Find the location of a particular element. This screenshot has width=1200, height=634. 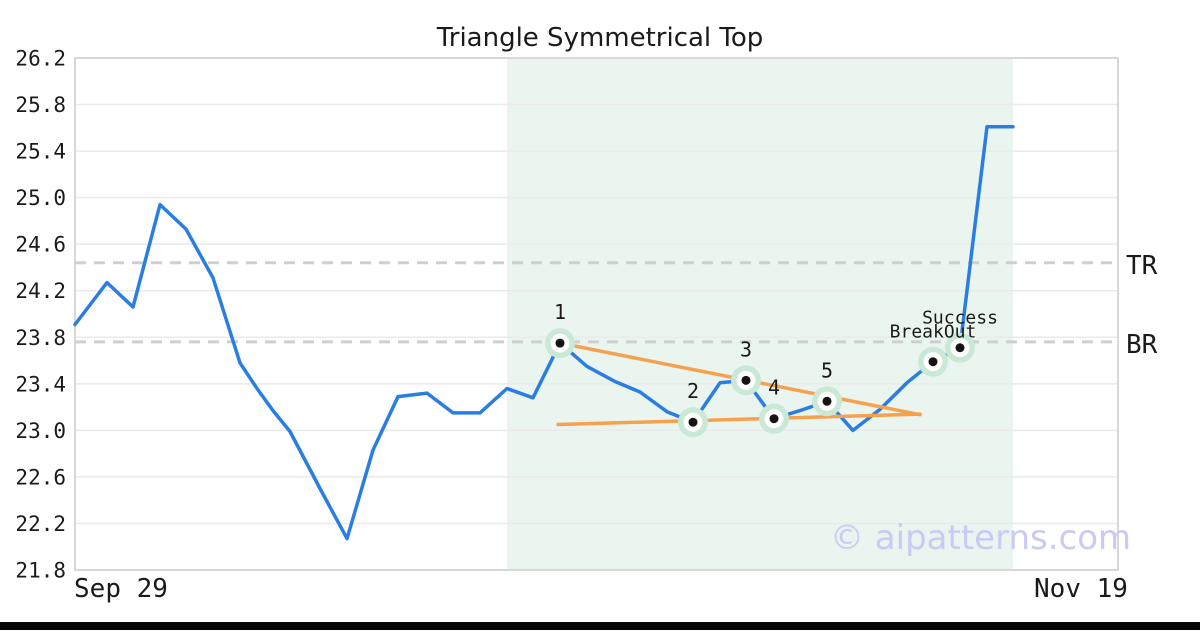

marker-2-label: 2 is located at coordinates (693, 391).